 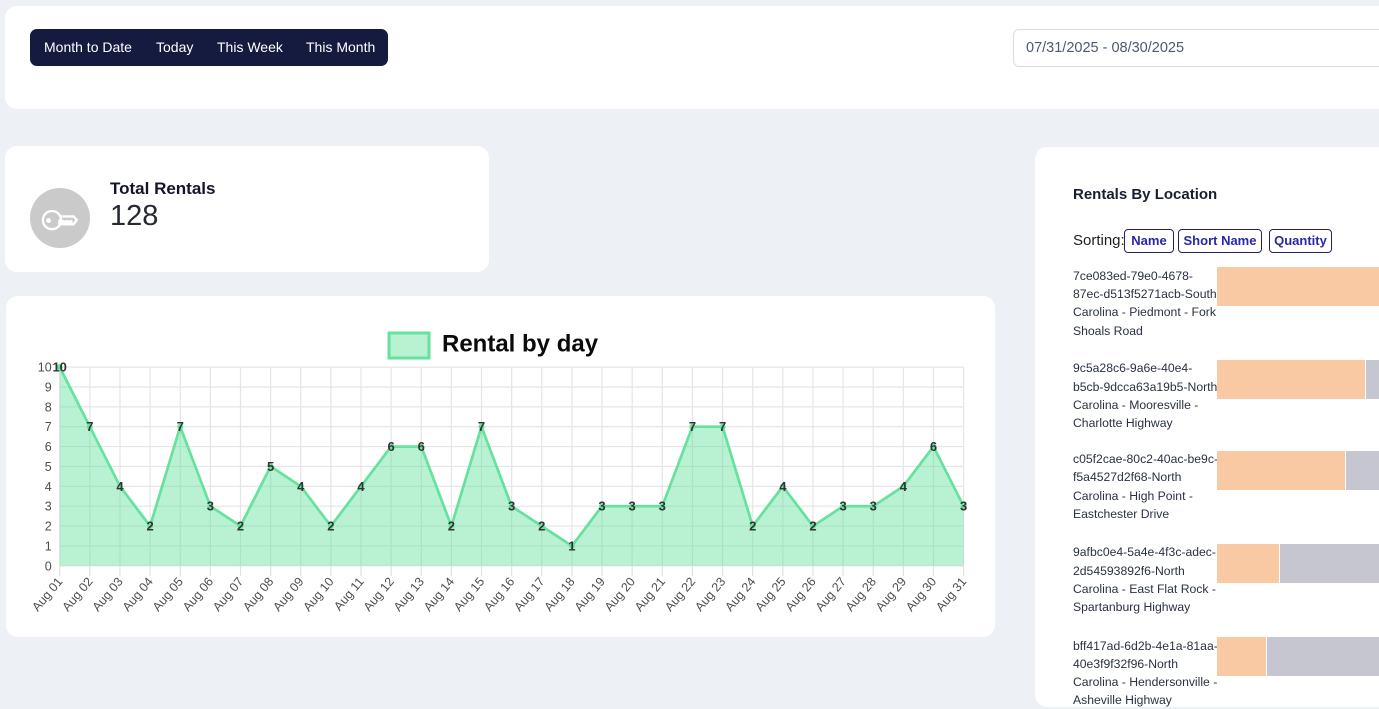 What do you see at coordinates (48, 407) in the screenshot?
I see `svg-text: 8` at bounding box center [48, 407].